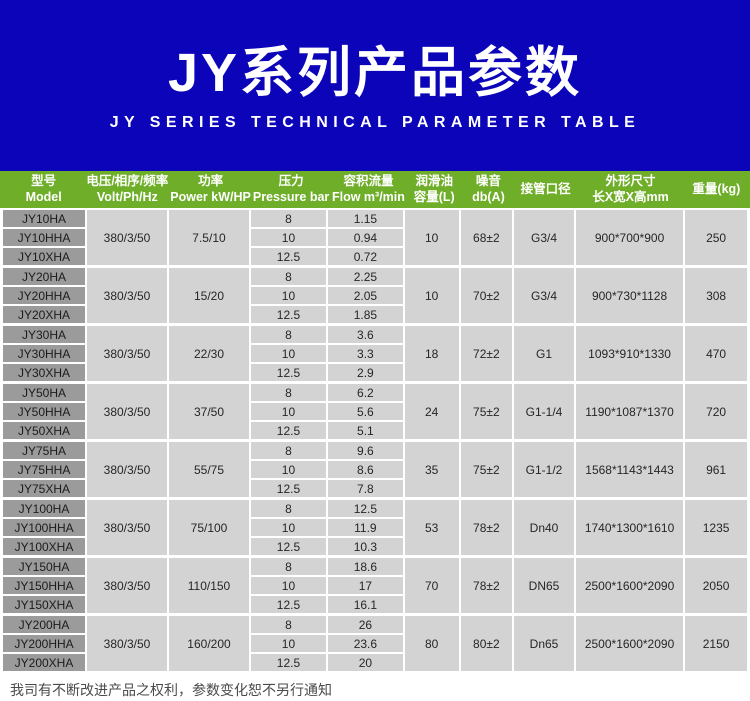 The image size is (750, 701). I want to click on flow-cell: 12.5, so click(365, 508).